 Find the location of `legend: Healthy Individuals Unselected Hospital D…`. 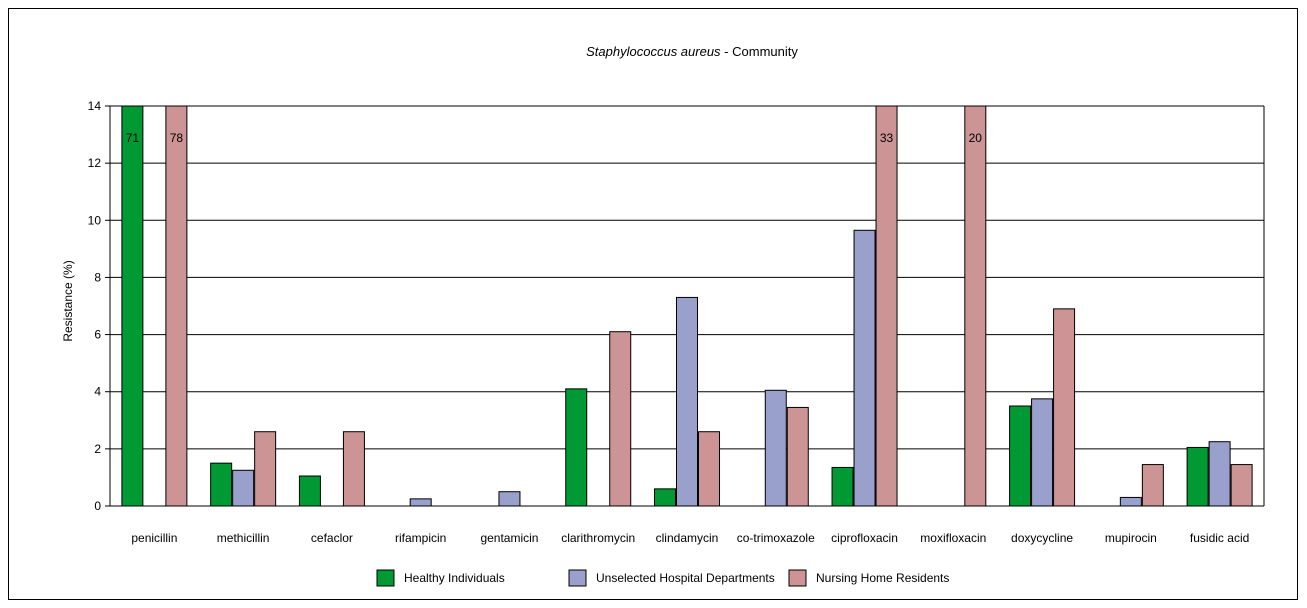

legend: Healthy Individuals Unselected Hospital D… is located at coordinates (662, 578).